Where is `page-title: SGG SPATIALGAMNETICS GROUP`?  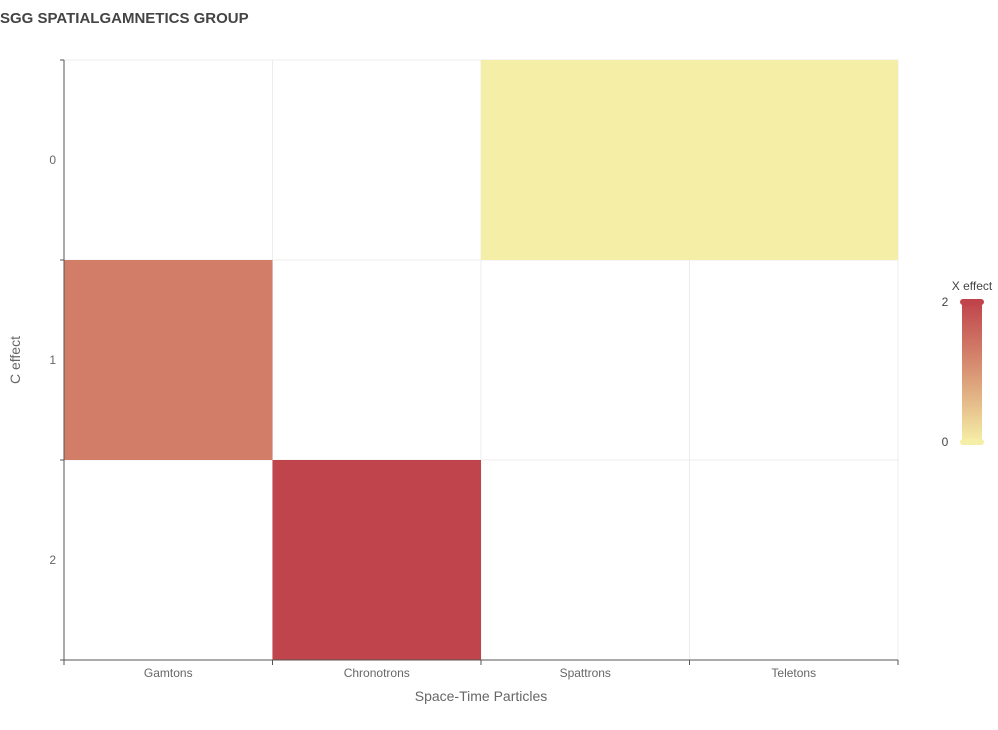 page-title: SGG SPATIALGAMNETICS GROUP is located at coordinates (124, 18).